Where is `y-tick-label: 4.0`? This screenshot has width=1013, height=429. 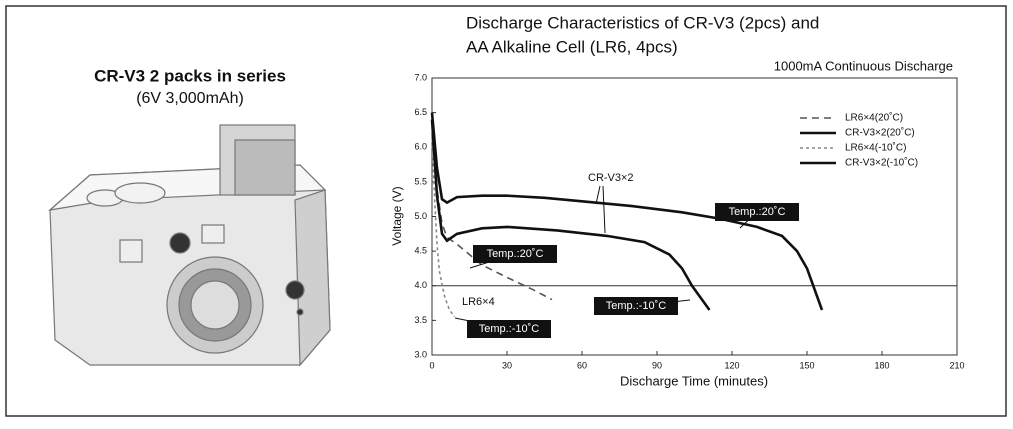 y-tick-label: 4.0 is located at coordinates (420, 285).